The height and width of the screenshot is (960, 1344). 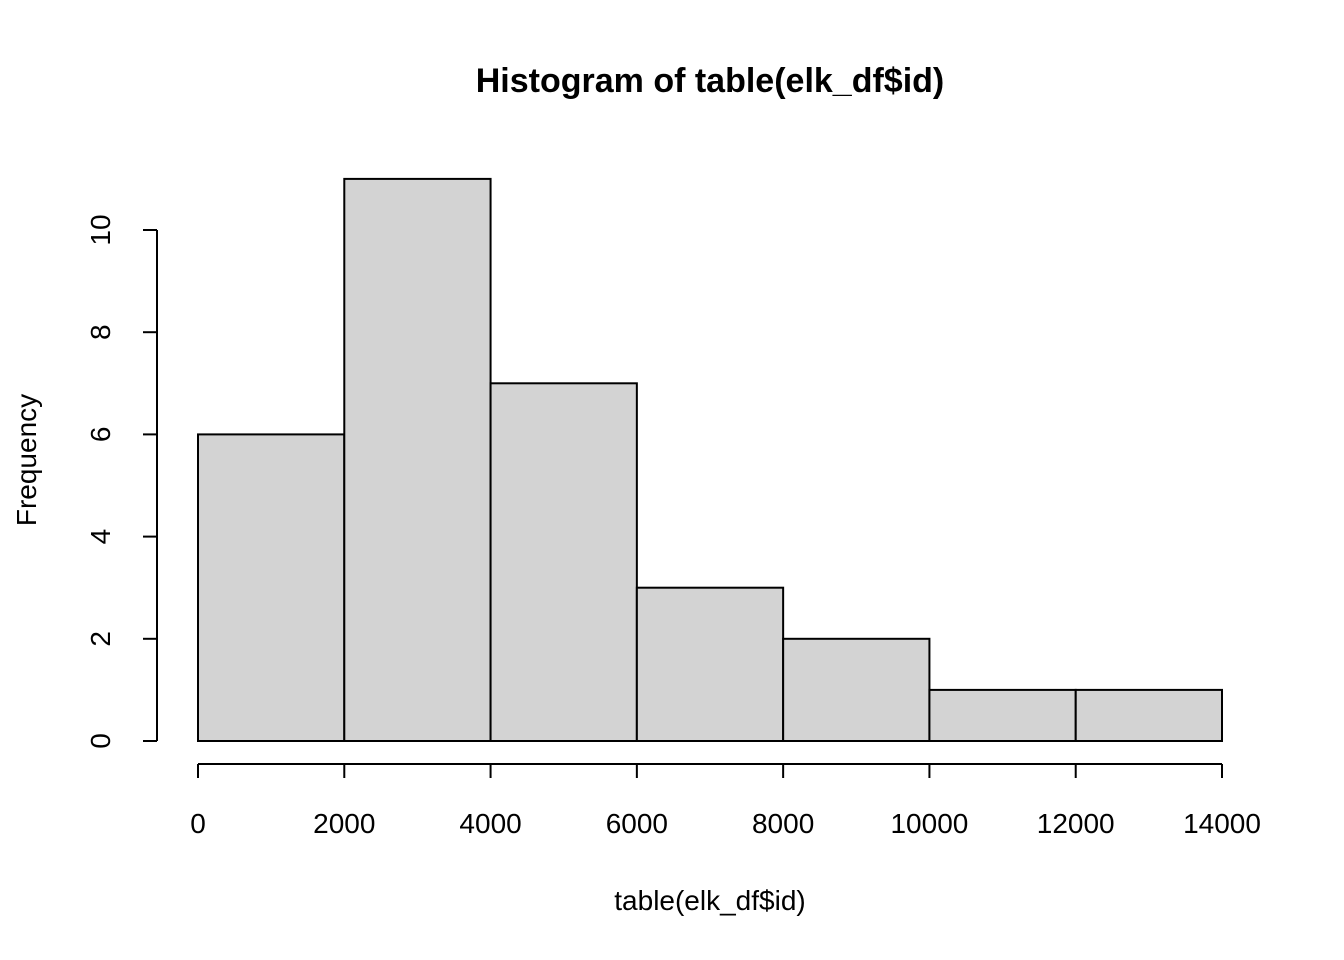 What do you see at coordinates (100, 229) in the screenshot?
I see `y-tick-label-5: 10` at bounding box center [100, 229].